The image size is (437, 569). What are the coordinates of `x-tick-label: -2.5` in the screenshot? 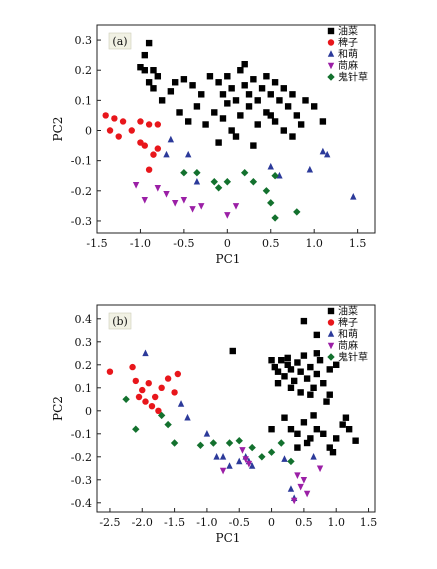 It's located at (109, 522).